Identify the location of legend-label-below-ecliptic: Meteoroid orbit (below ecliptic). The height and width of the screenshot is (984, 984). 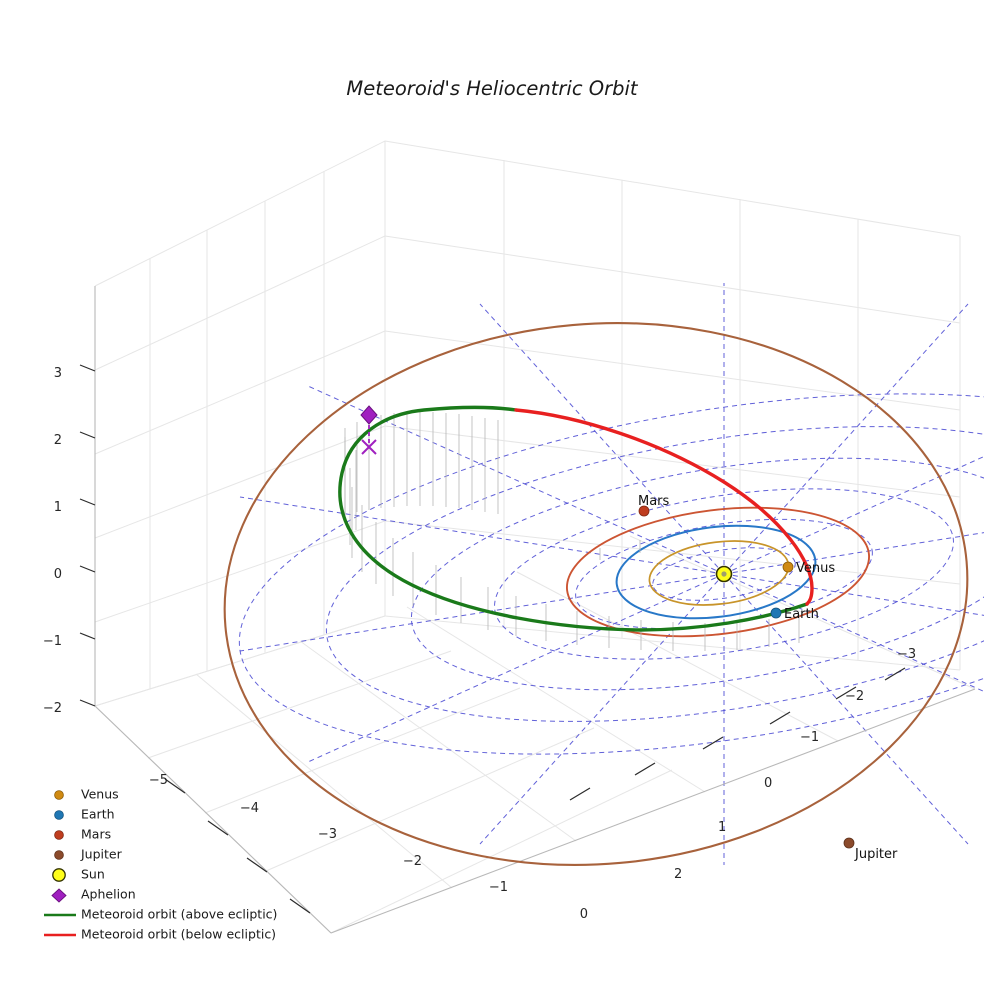
(178, 934).